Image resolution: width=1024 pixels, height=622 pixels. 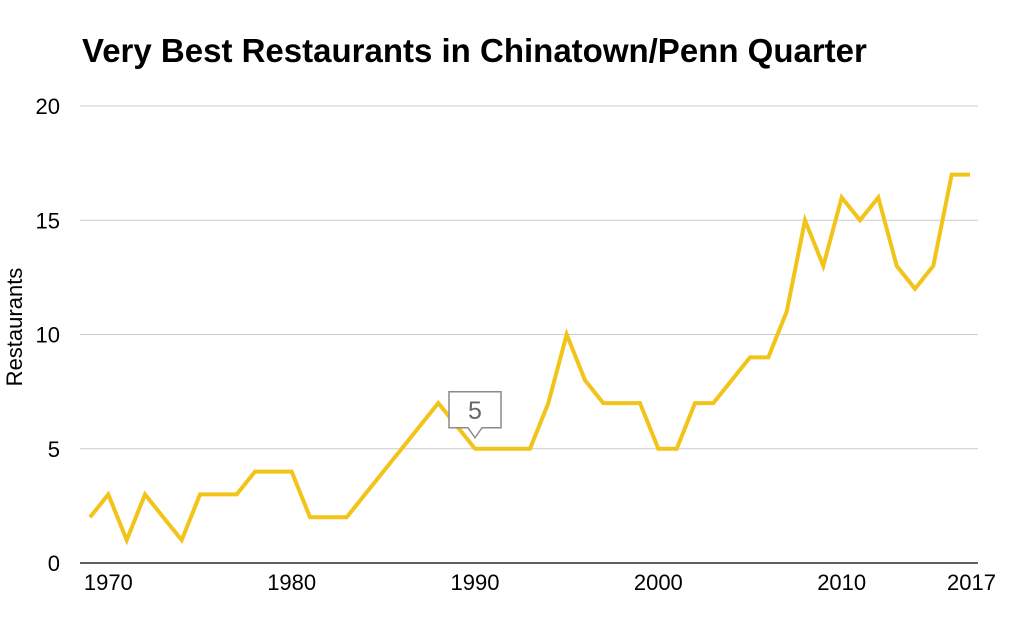 What do you see at coordinates (54, 563) in the screenshot?
I see `y-tick-label: 0` at bounding box center [54, 563].